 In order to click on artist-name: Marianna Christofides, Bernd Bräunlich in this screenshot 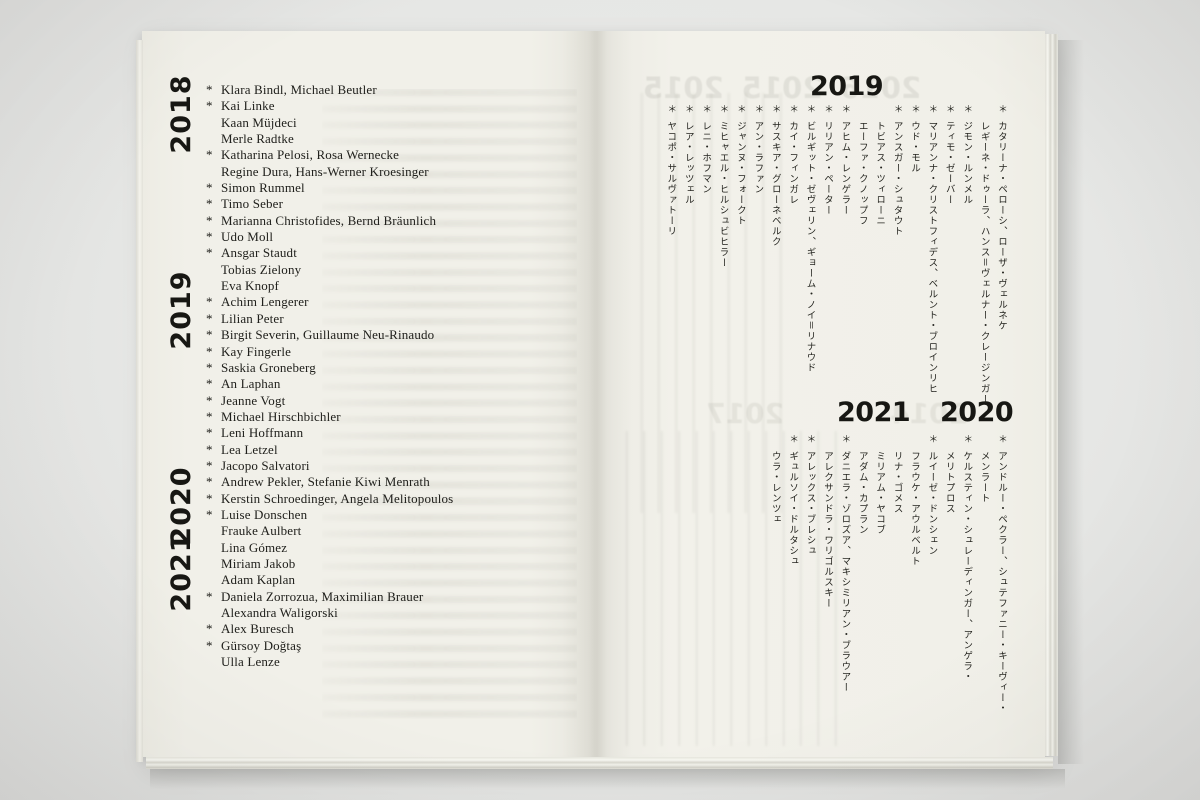, I will do `click(329, 220)`.